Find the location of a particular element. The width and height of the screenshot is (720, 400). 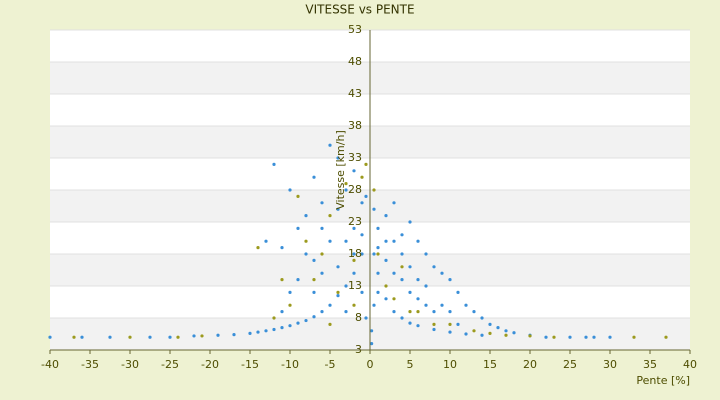

y-tick-label: 43 is located at coordinates (355, 93).